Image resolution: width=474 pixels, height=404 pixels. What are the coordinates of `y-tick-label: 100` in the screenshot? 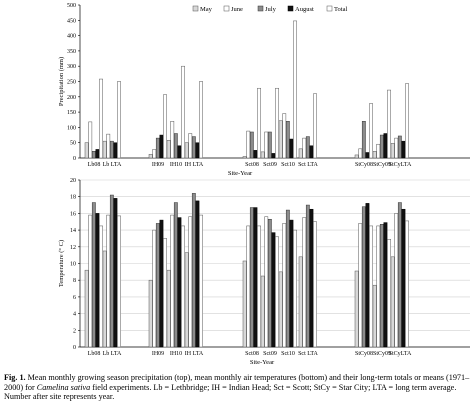 It's located at (71, 128).